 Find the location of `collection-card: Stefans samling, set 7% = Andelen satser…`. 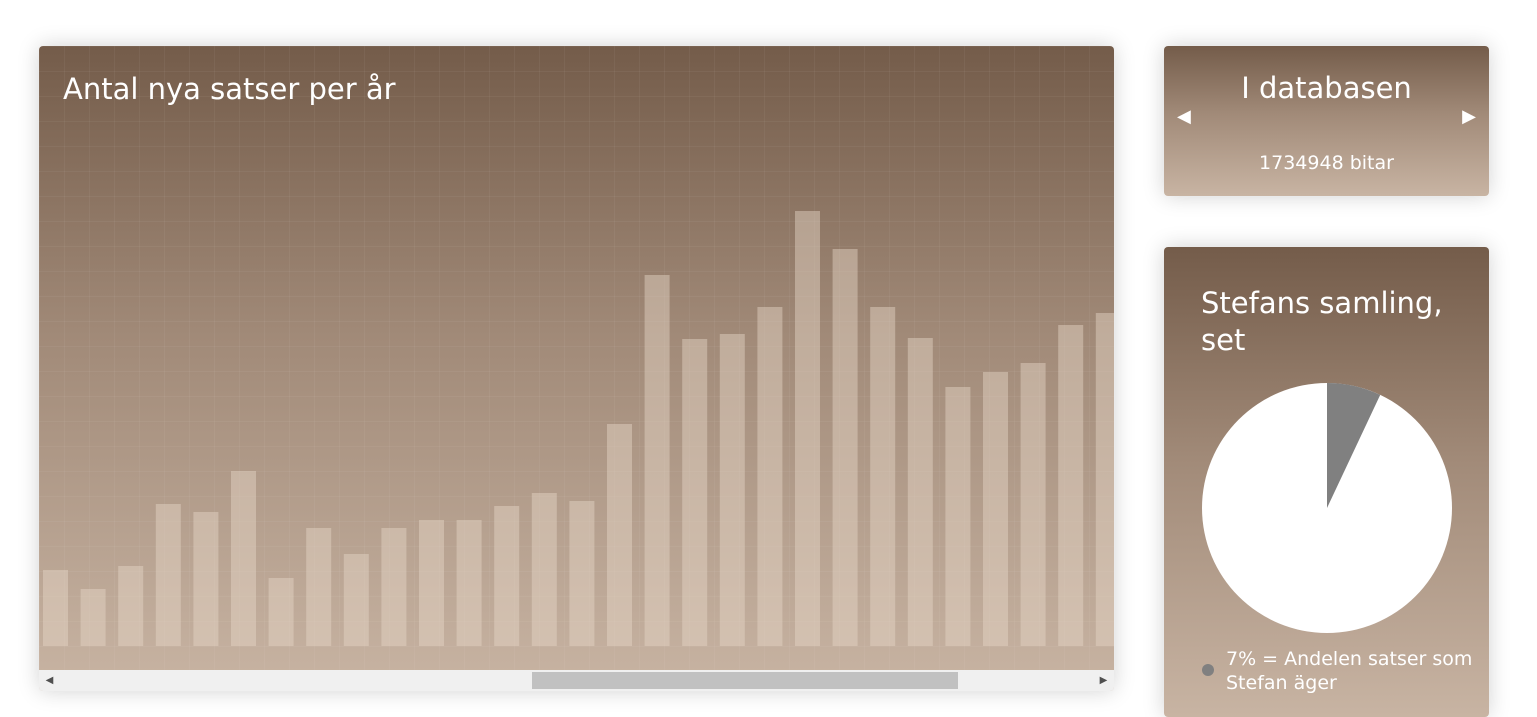

collection-card: Stefans samling, set 7% = Andelen satser… is located at coordinates (1326, 482).